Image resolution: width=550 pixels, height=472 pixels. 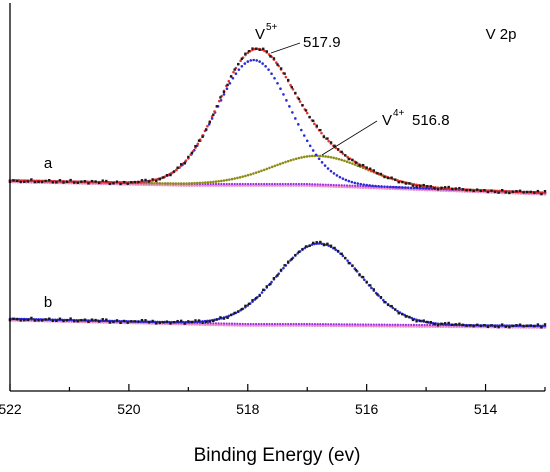 I want to click on peak-v5-leader, so click(x=285, y=48).